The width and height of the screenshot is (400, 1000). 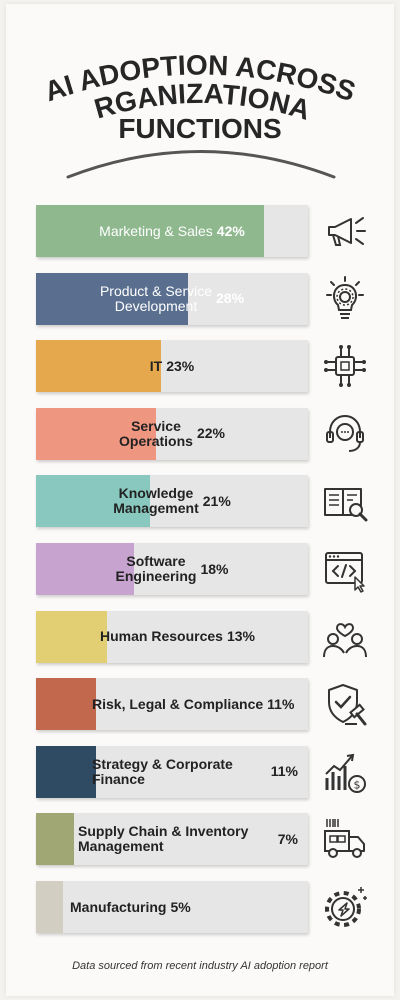 I want to click on bar-label: Strategy & Corporate Finance 11%, so click(x=172, y=772).